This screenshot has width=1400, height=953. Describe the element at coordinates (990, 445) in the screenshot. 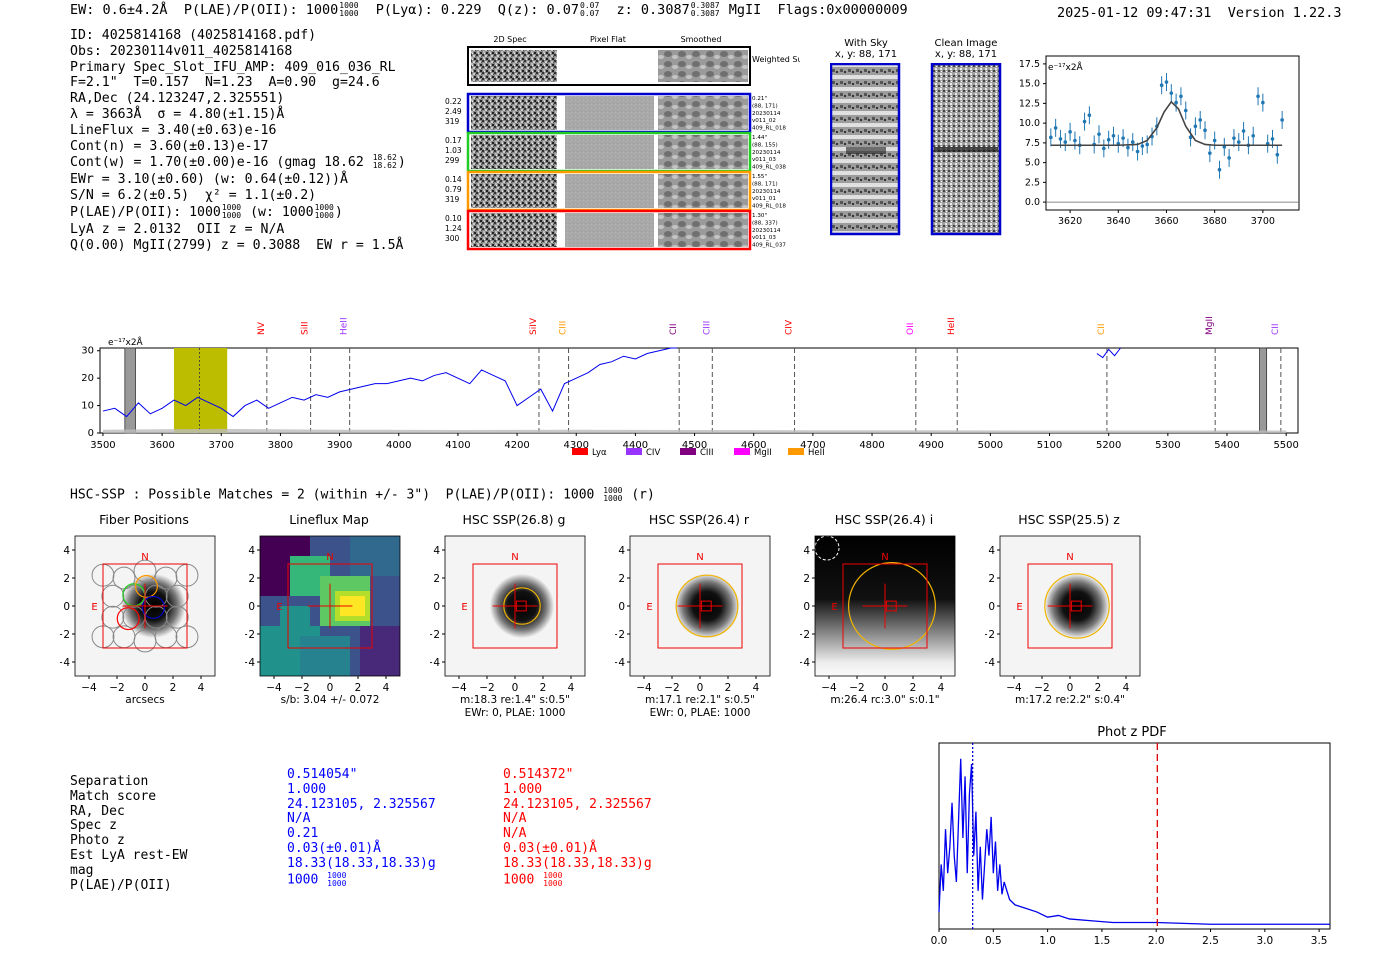

I see `fs-xtick-label: 5000` at that location.